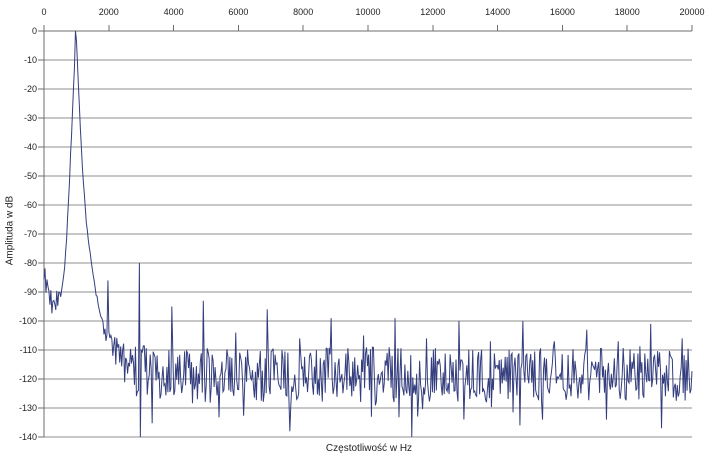  Describe the element at coordinates (34, 31) in the screenshot. I see `y-tick-label: 0` at that location.